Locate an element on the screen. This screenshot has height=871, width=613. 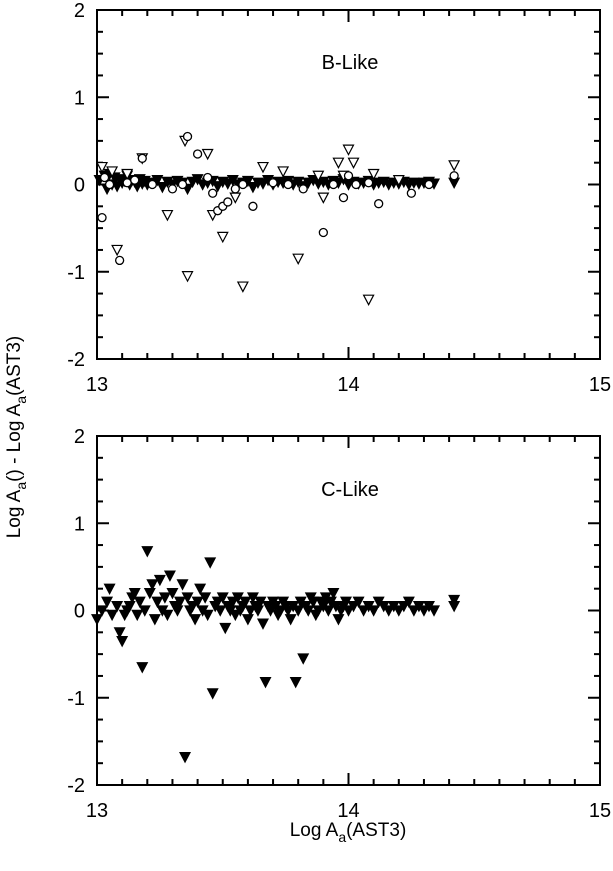
y-tick-label-bottom: 1 is located at coordinates (79, 524).